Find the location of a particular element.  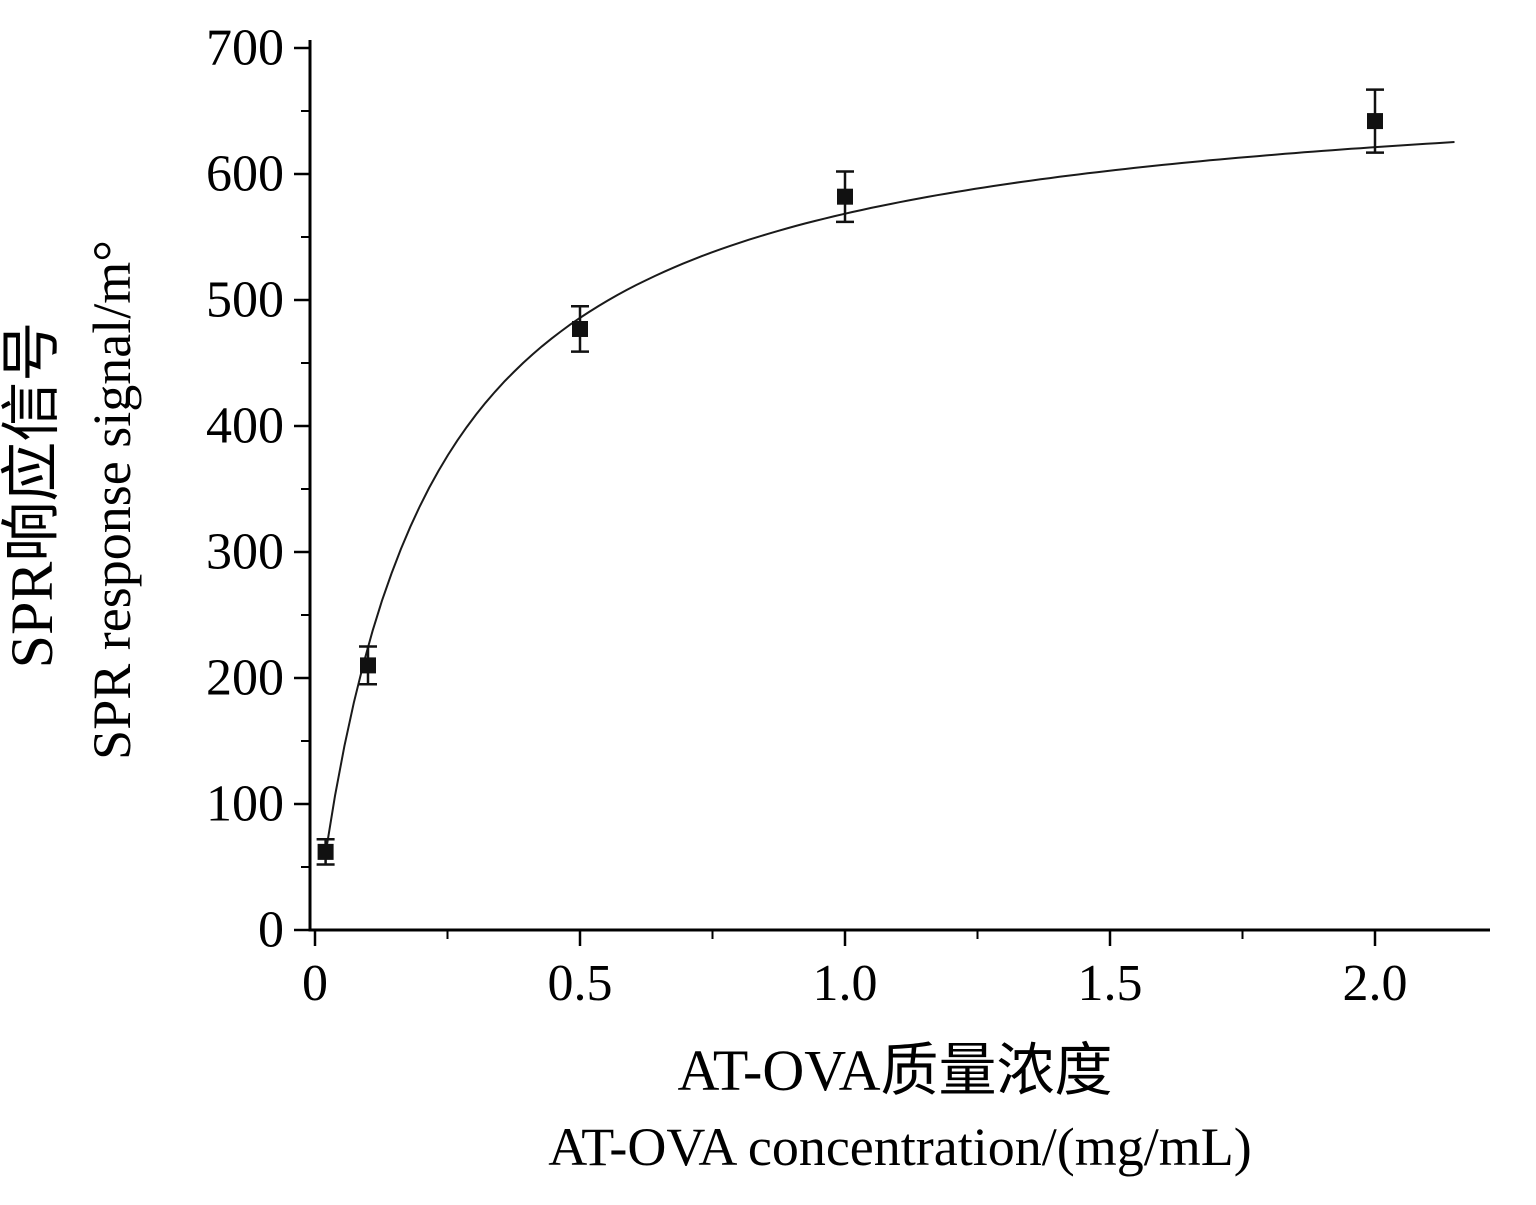

y-tick-label: 400 is located at coordinates (245, 426).